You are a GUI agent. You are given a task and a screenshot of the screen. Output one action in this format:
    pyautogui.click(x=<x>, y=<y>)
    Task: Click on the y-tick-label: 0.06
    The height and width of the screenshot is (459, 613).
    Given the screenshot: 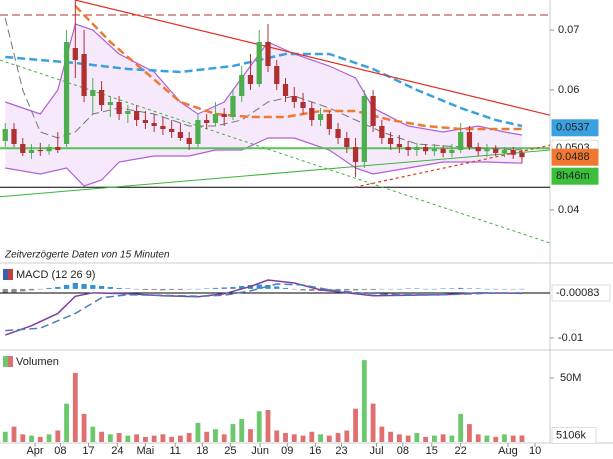 What is the action you would take?
    pyautogui.click(x=568, y=90)
    